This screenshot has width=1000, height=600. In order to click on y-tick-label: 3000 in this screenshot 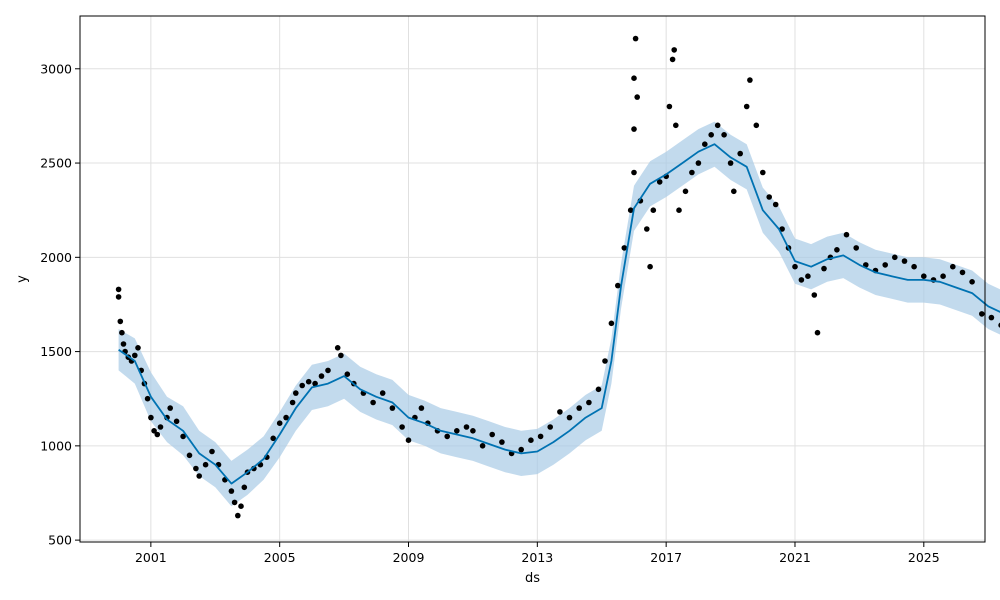, I will do `click(56, 68)`.